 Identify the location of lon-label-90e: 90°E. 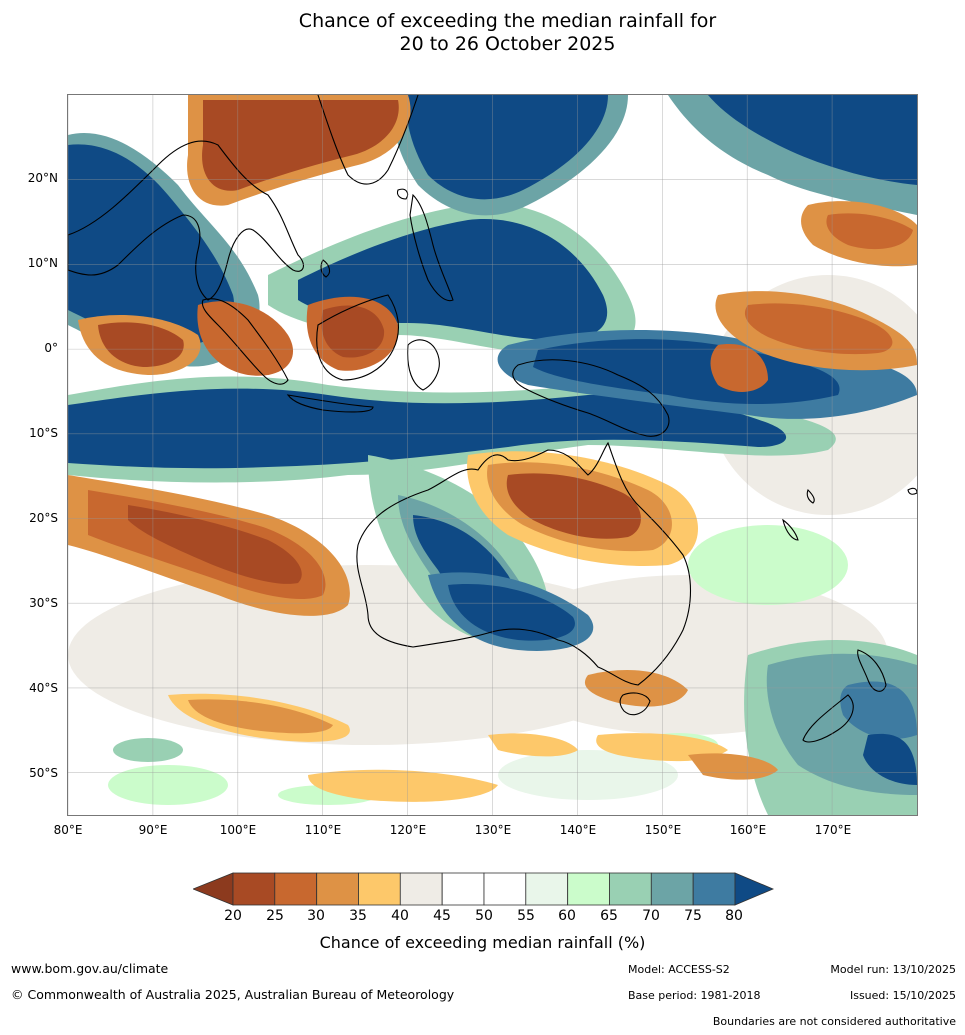
(153, 830).